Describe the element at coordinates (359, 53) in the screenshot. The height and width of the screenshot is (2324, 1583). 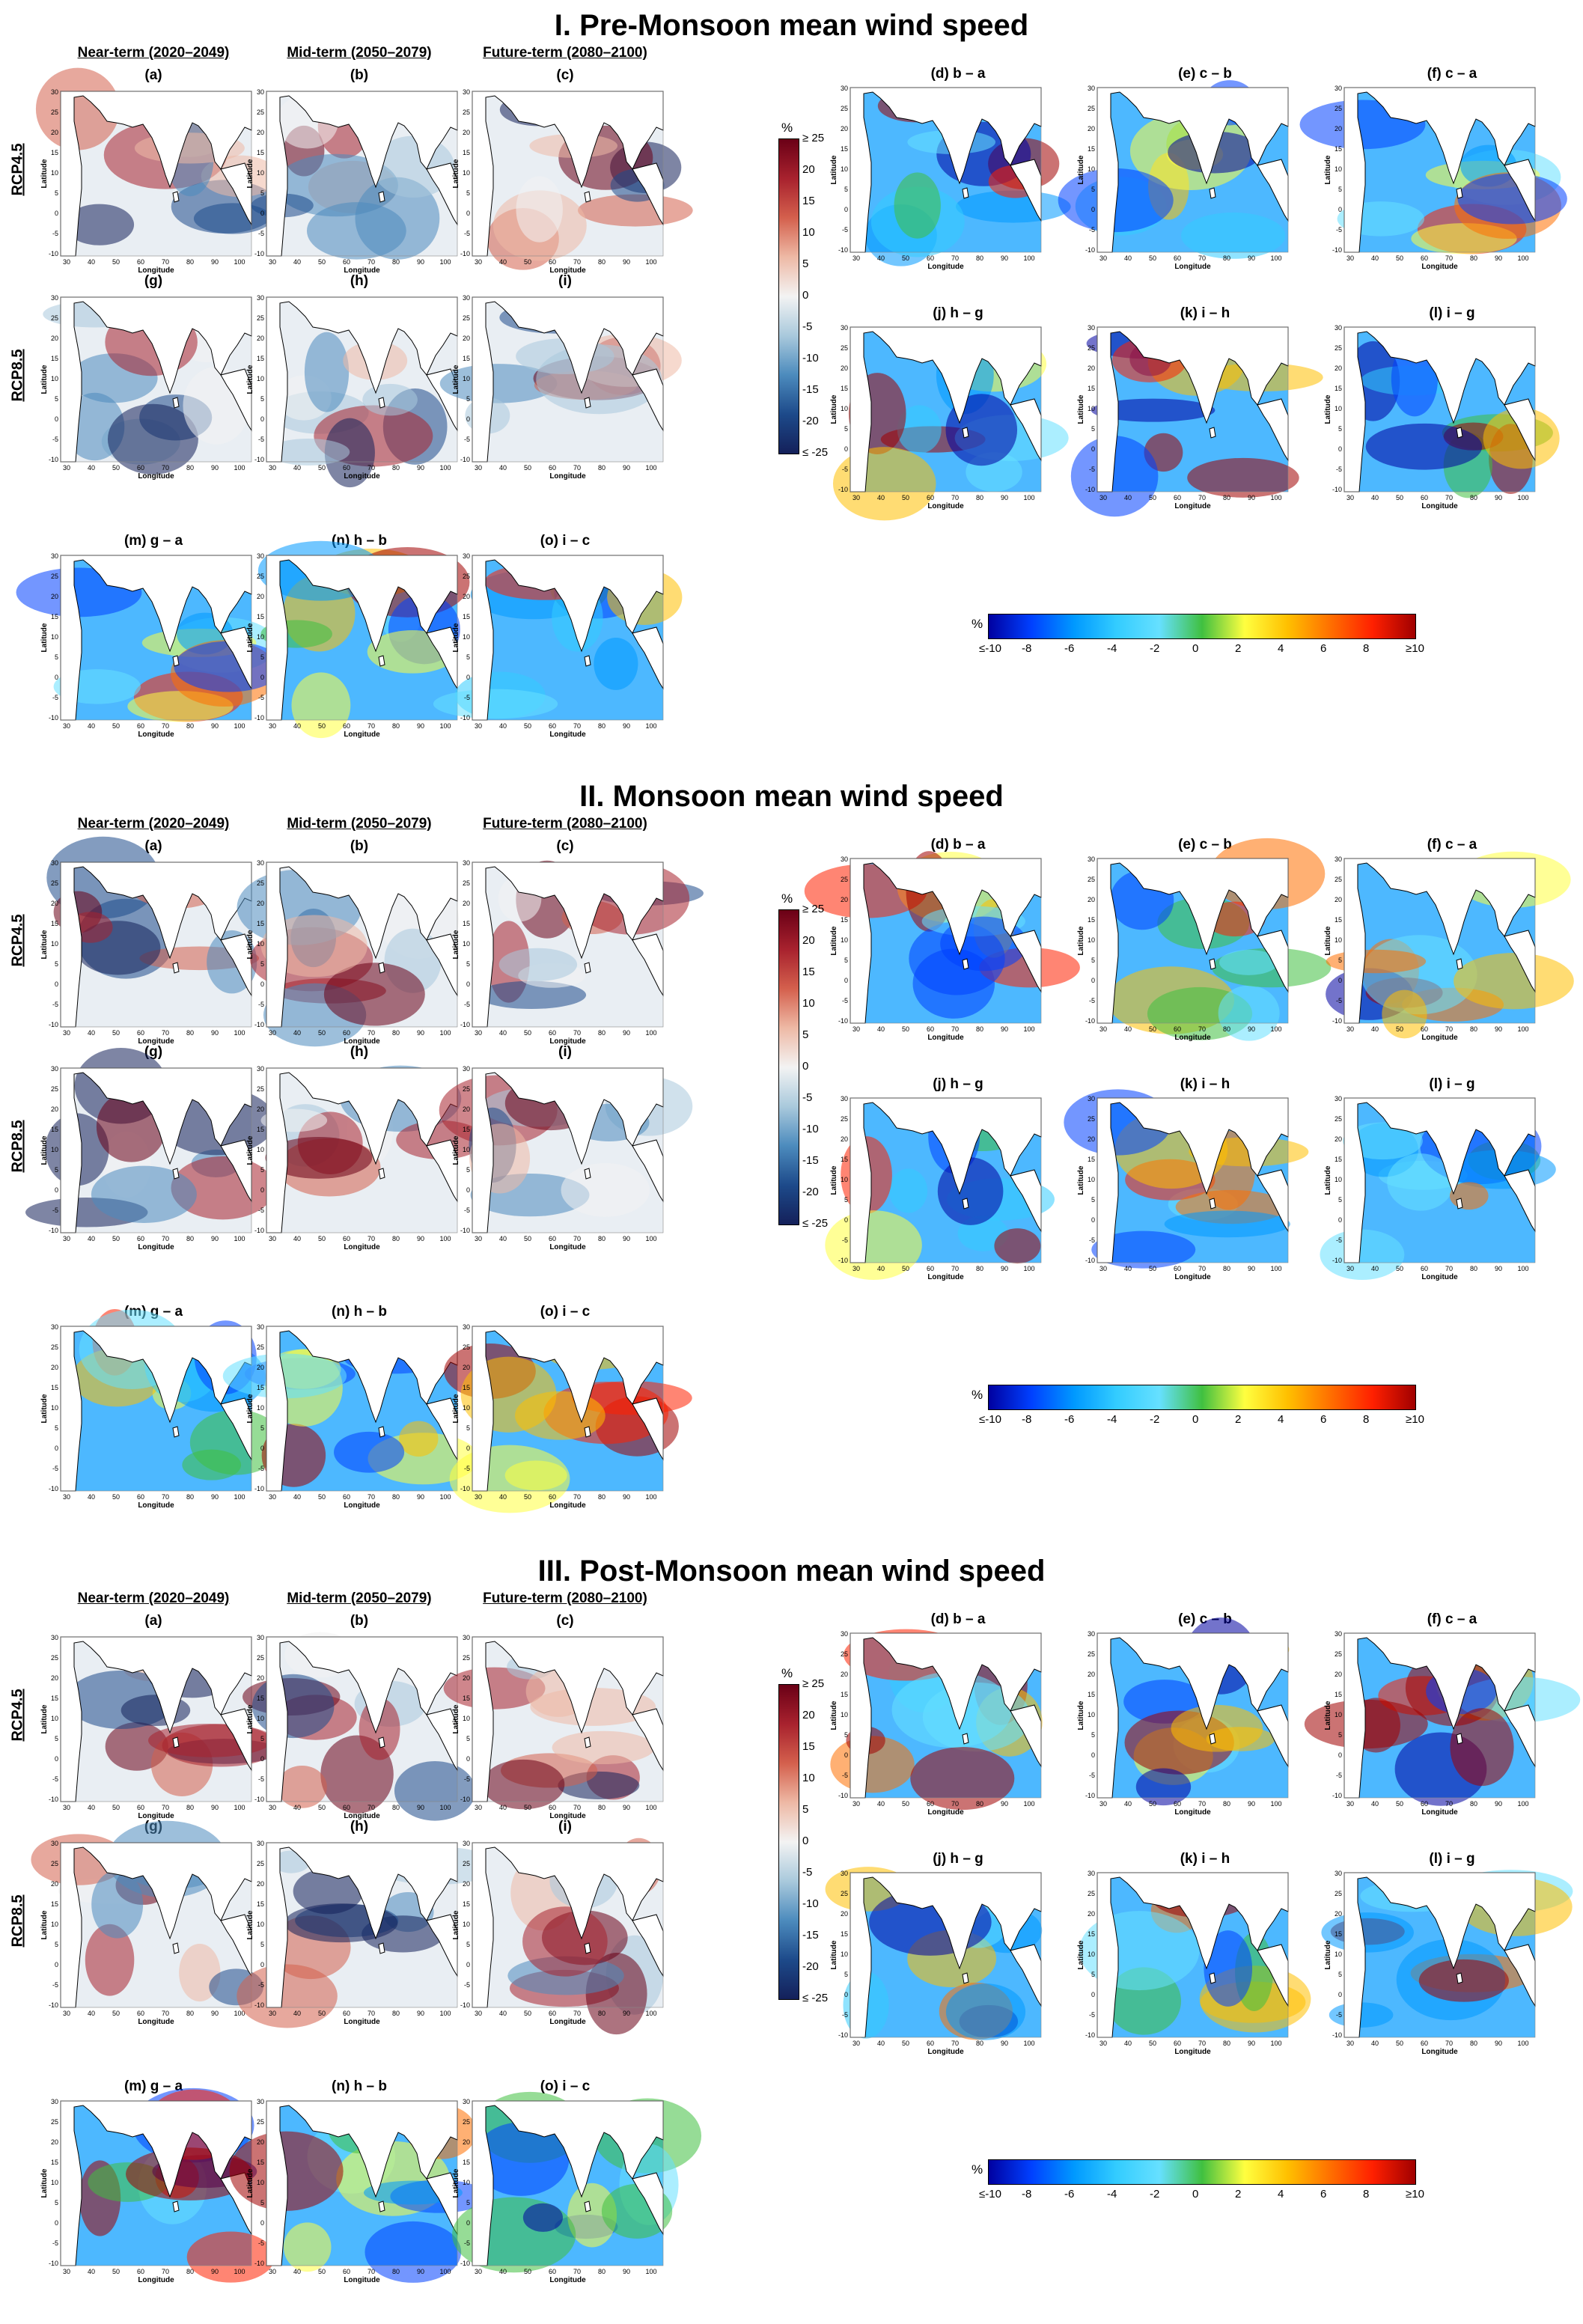
I see `column-heading: Mid-term (2050–2079)` at that location.